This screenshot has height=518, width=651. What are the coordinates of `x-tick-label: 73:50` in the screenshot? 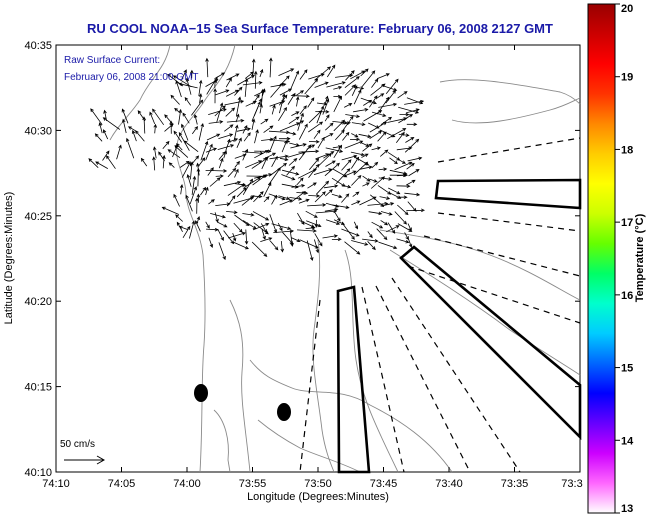 It's located at (318, 484).